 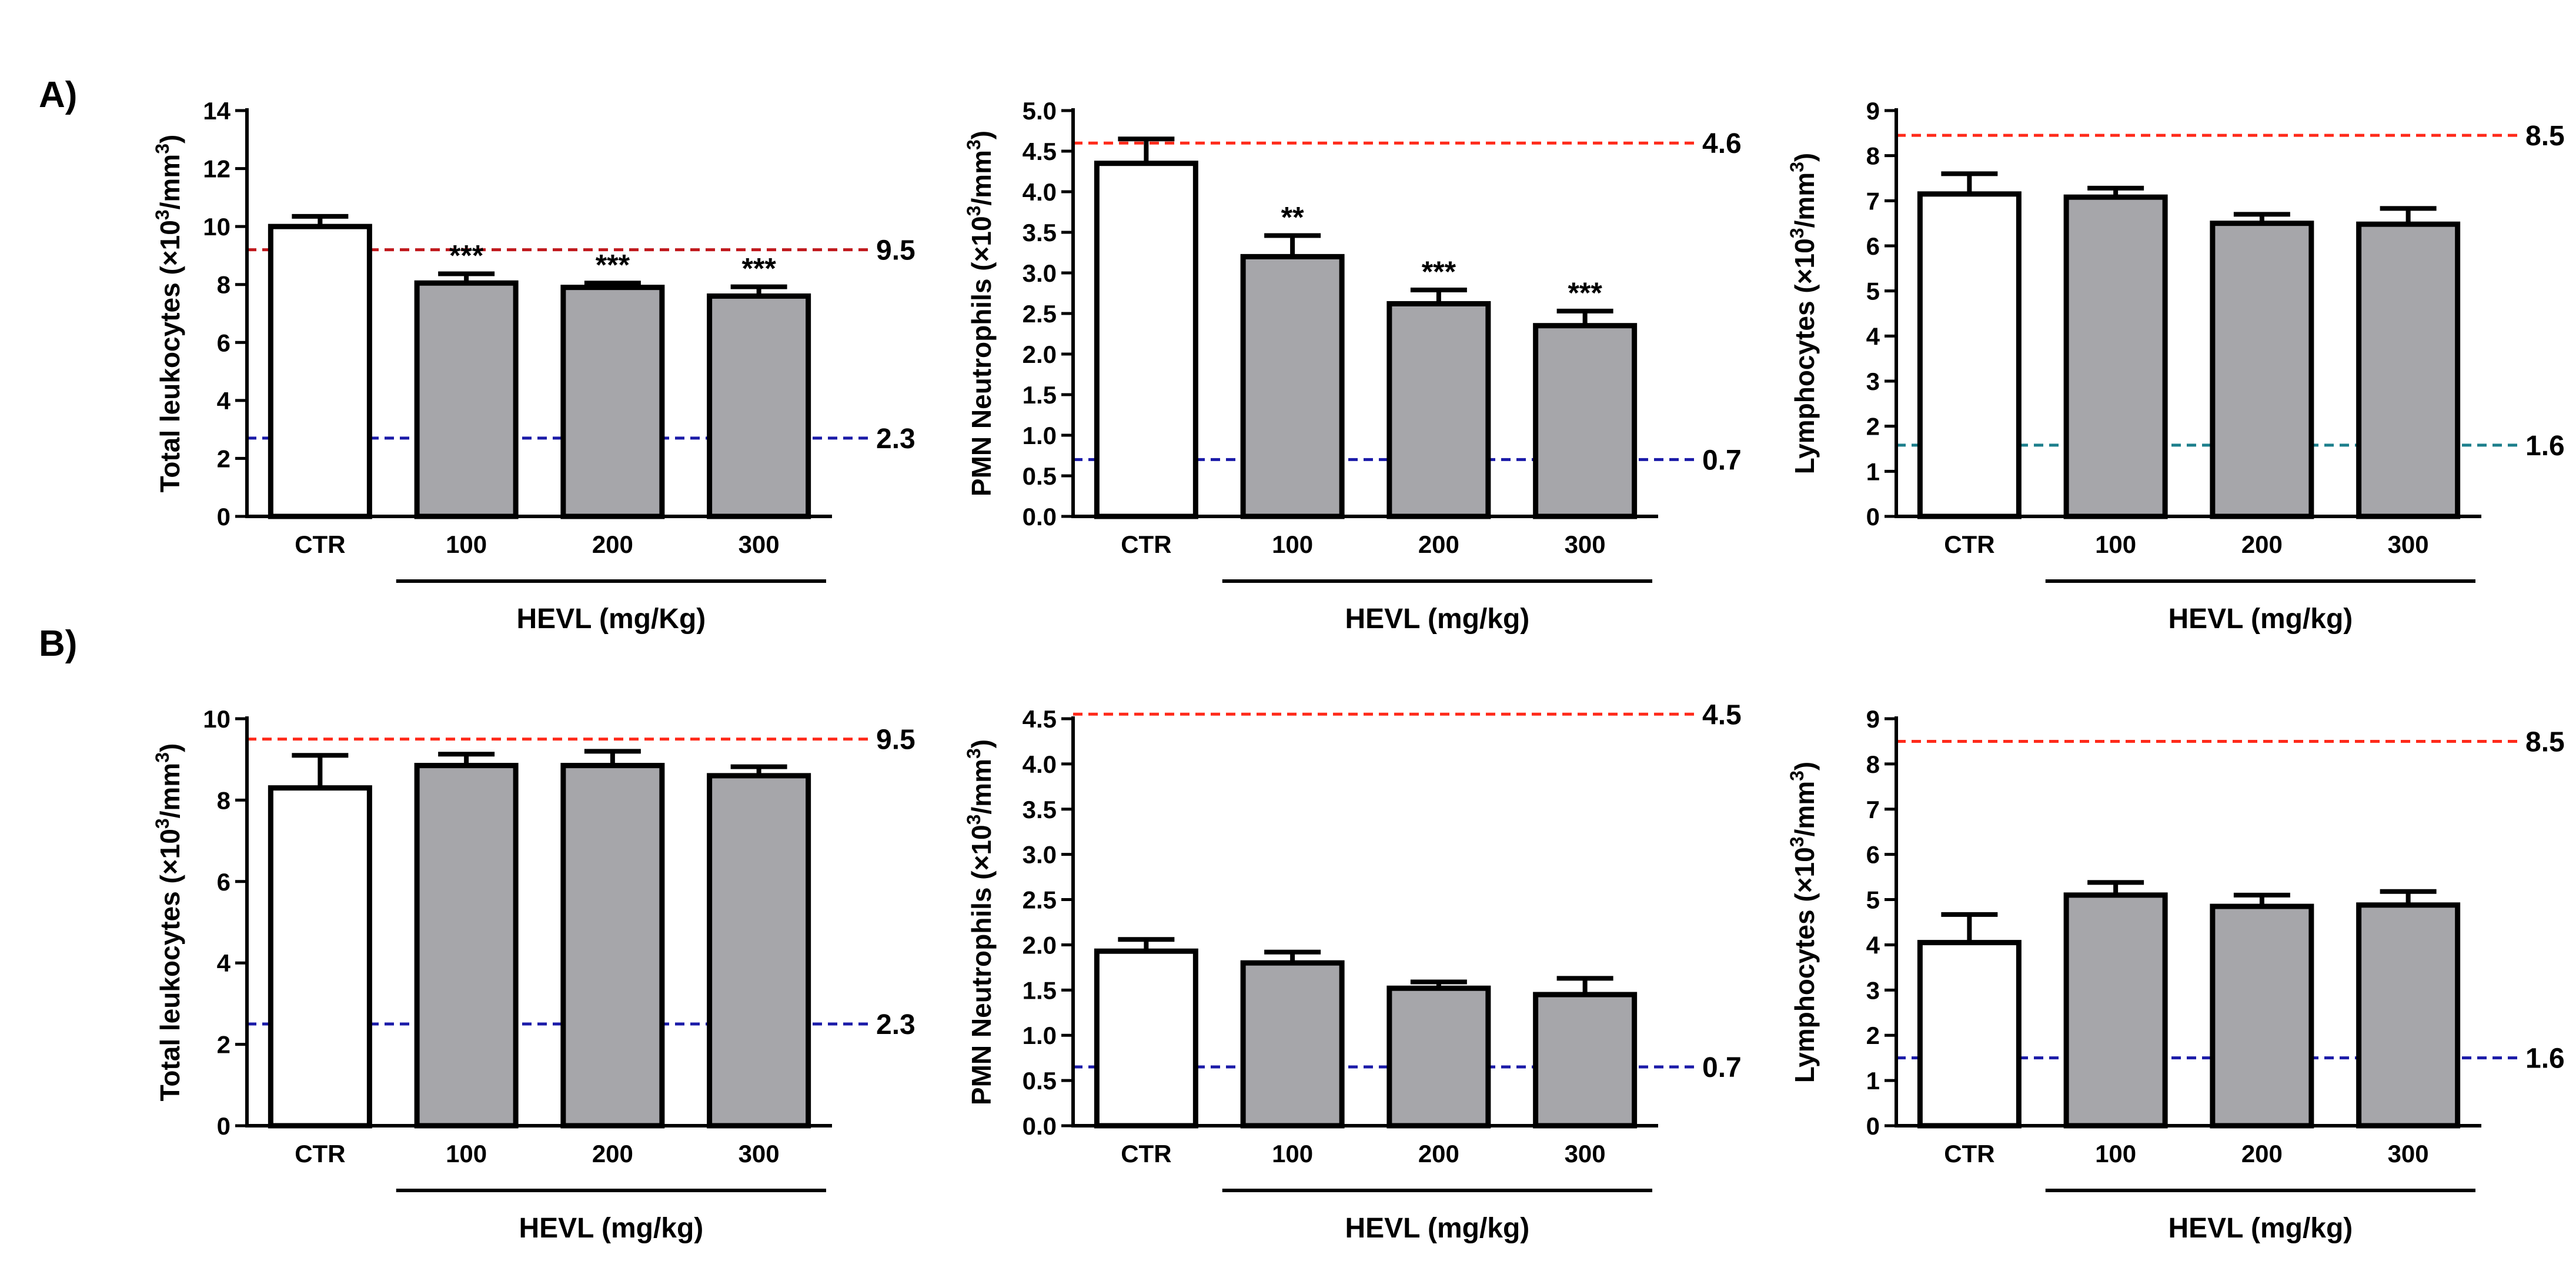 What do you see at coordinates (2545, 1059) in the screenshot?
I see `lower-reference-line-label: 1.6` at bounding box center [2545, 1059].